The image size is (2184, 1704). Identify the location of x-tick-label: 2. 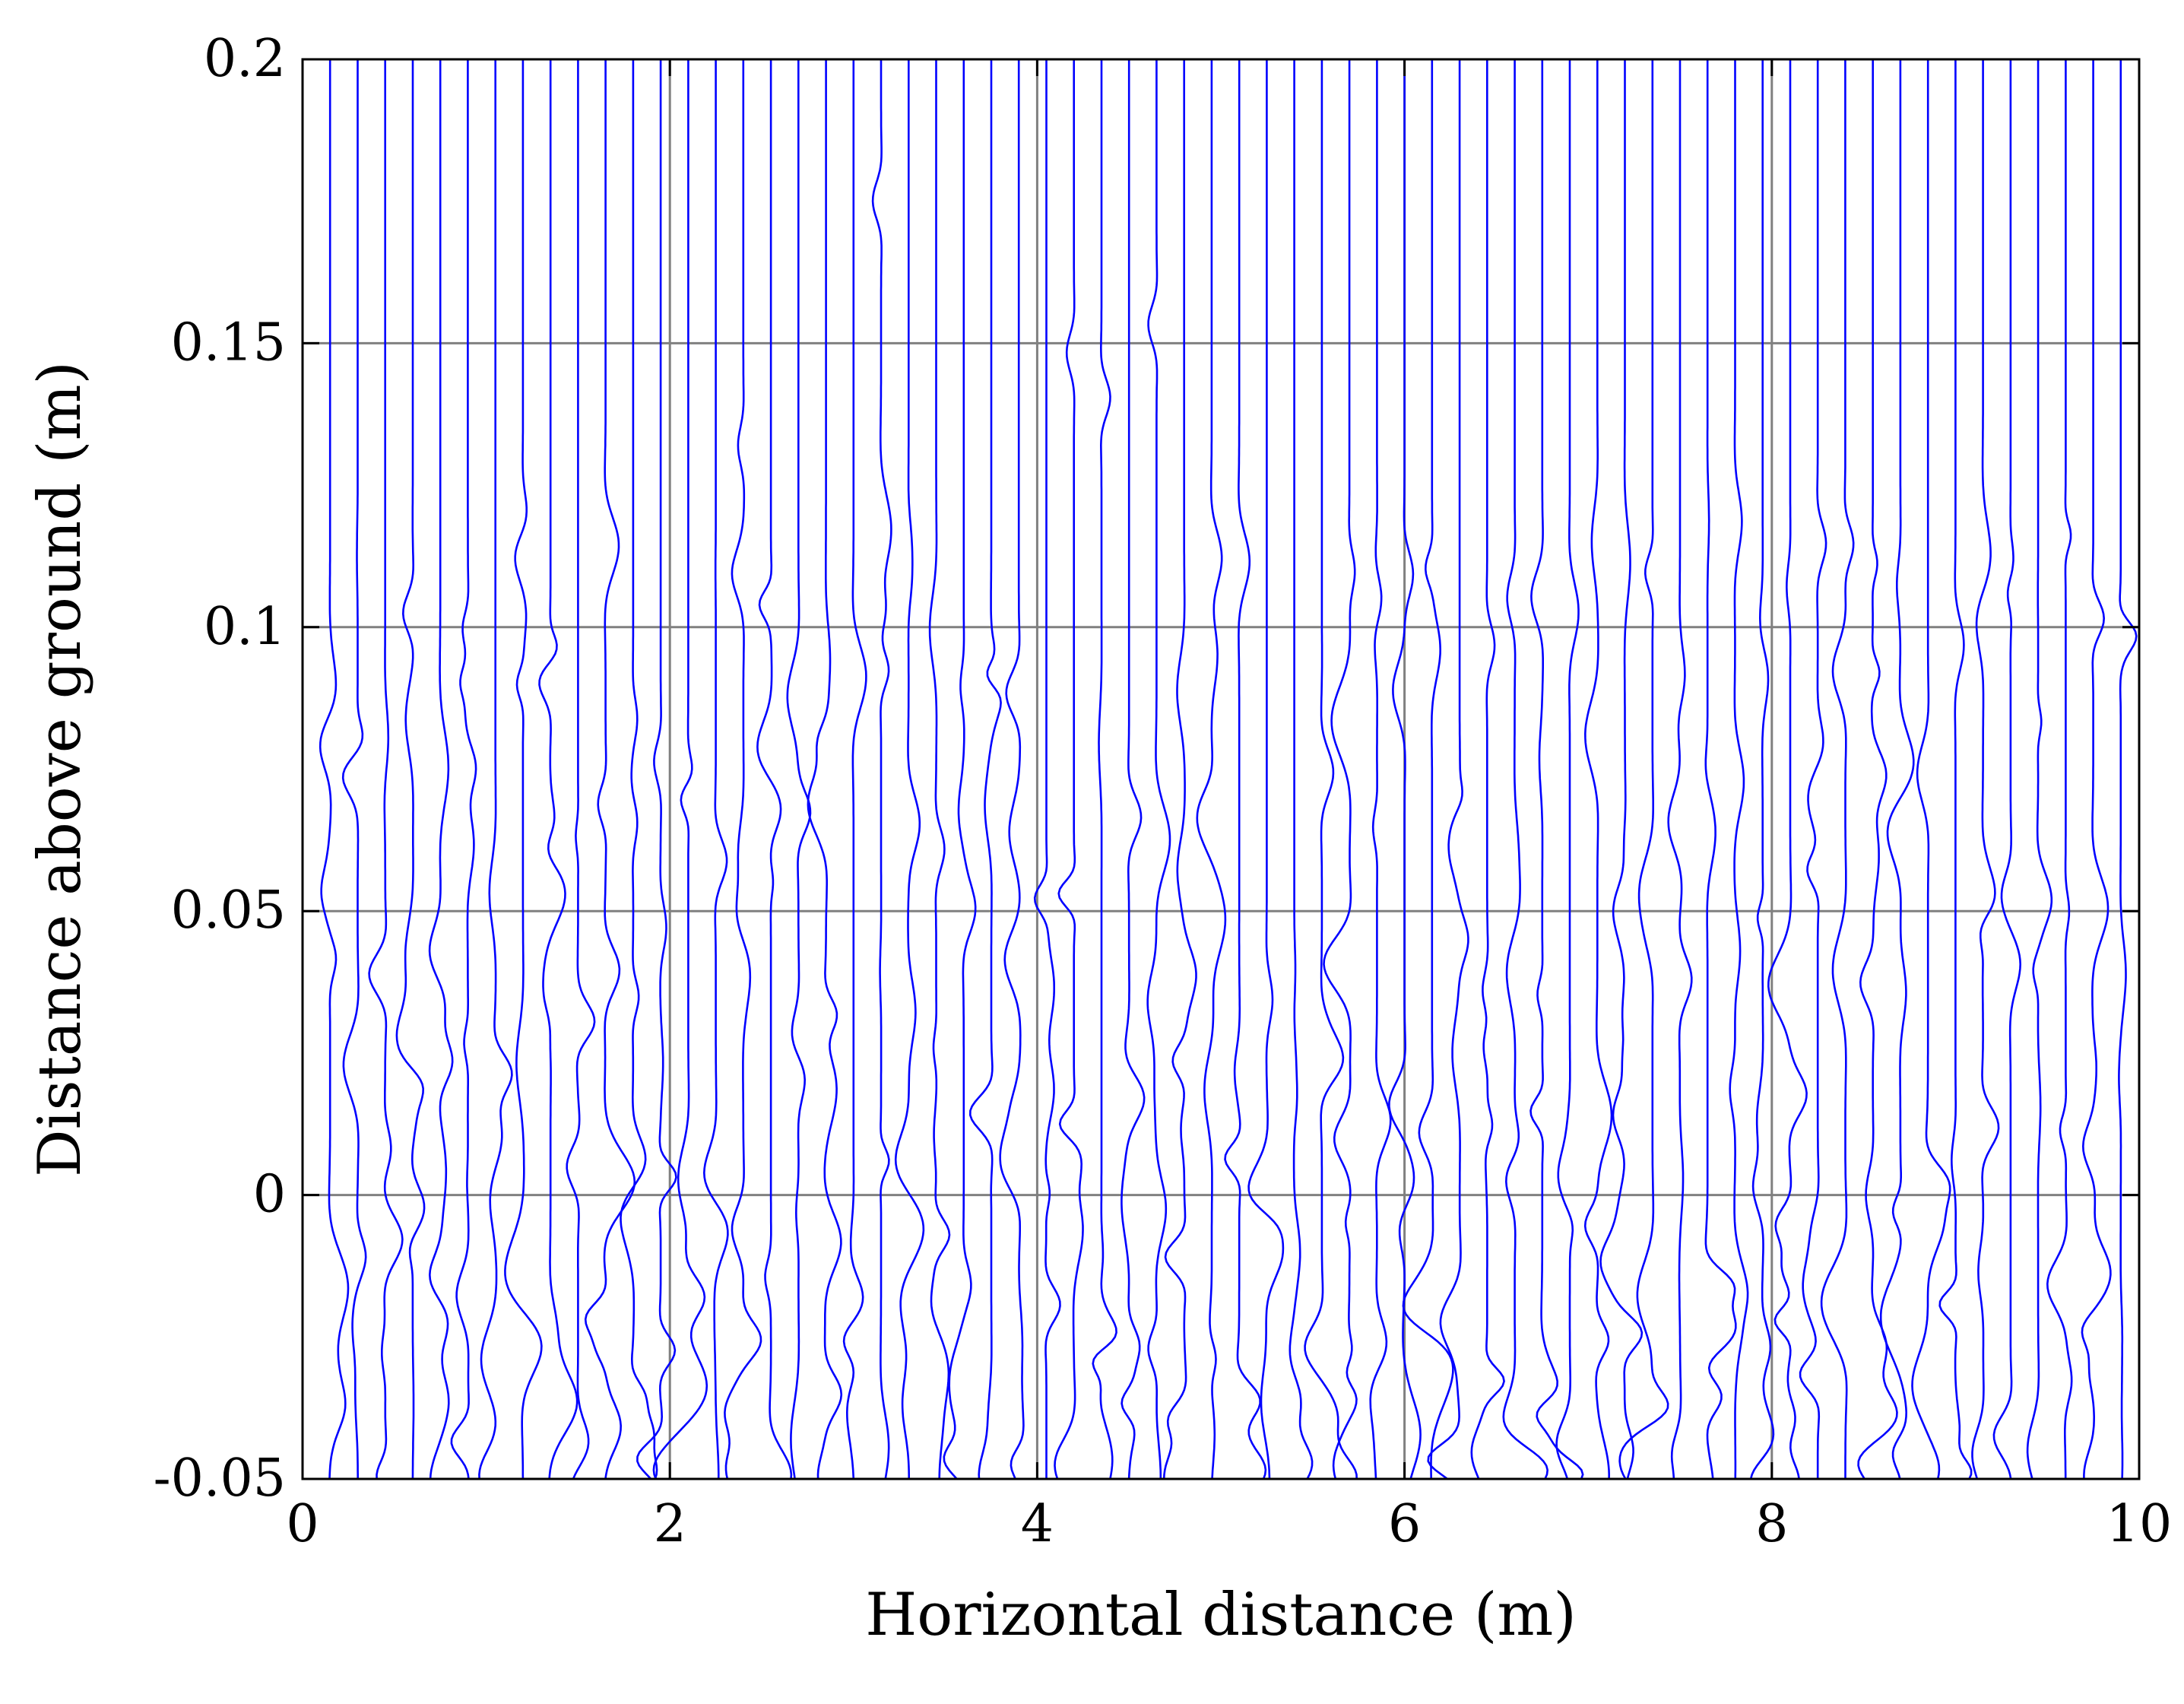
(670, 1524).